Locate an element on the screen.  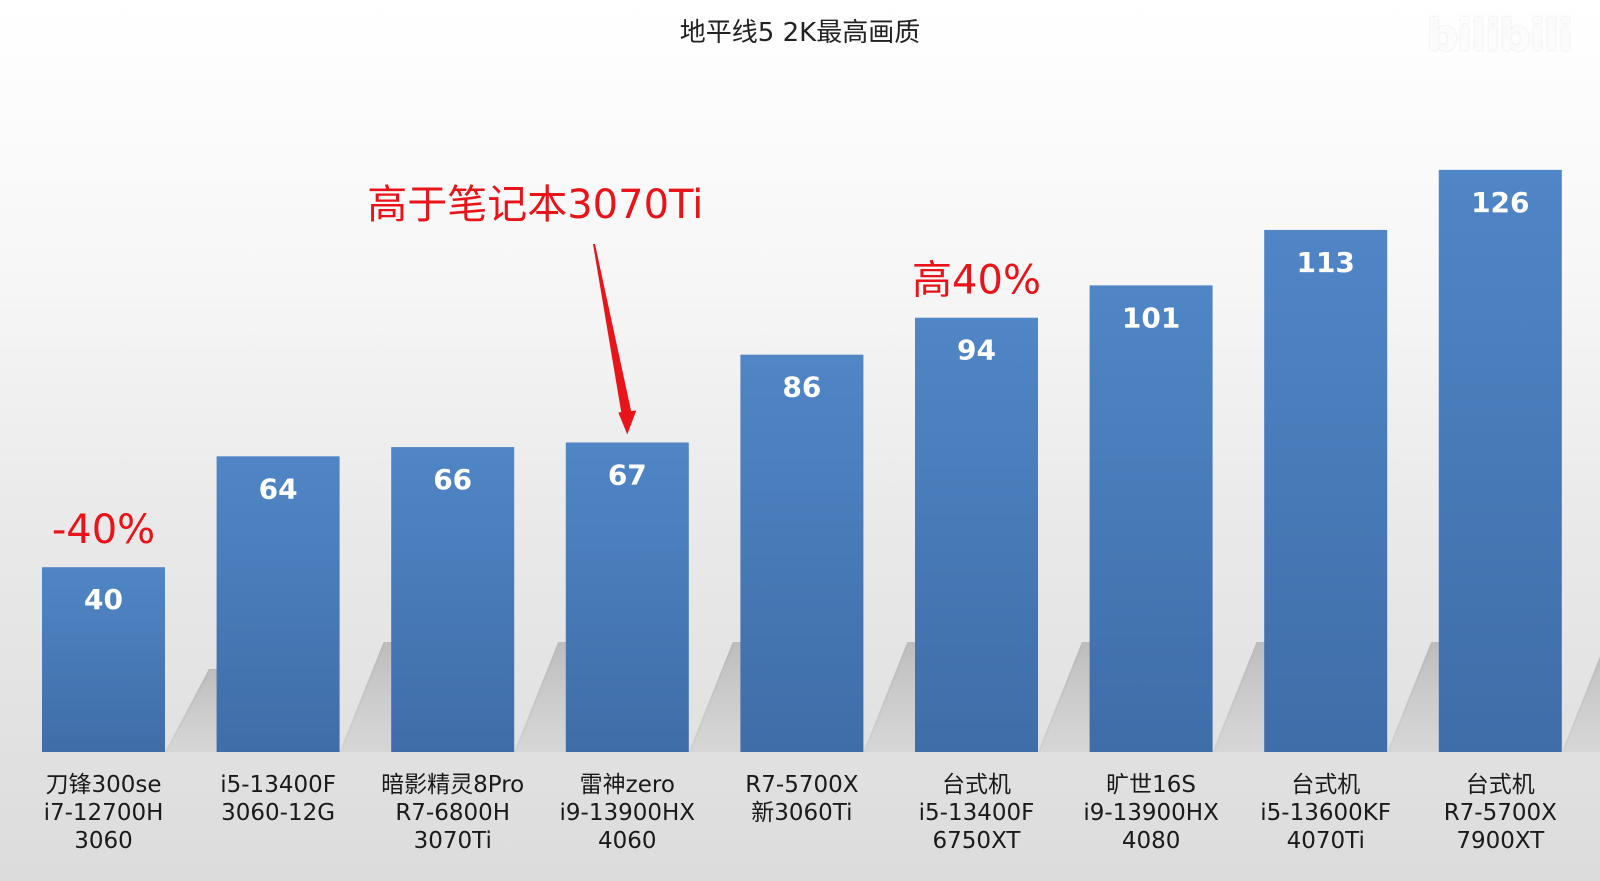
category-label: 台式机 i5-13600KF 4070Ti is located at coordinates (1325, 813).